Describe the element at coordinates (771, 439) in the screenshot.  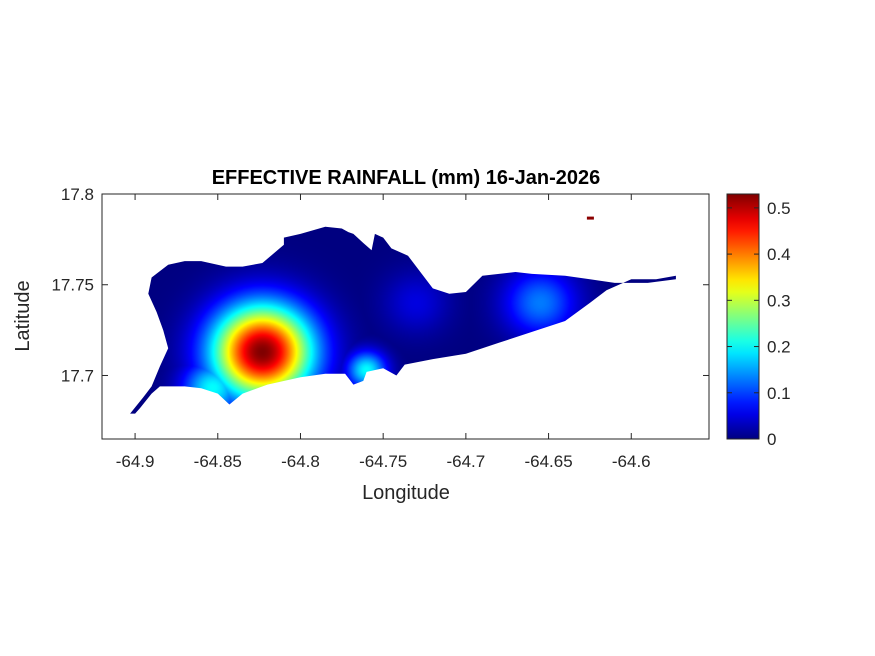
I see `colorbar-tick-label: 0` at that location.